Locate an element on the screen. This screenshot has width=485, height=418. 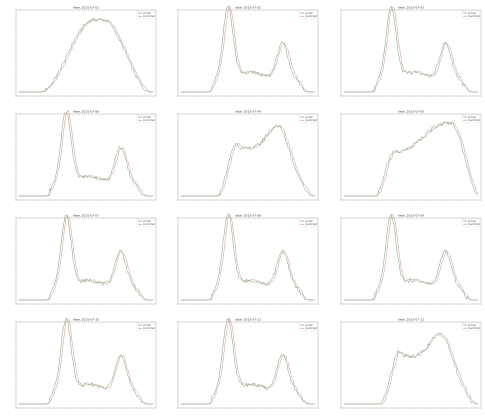
chart-panel: date: 2015-07-05 actual predicted is located at coordinates (408, 157).